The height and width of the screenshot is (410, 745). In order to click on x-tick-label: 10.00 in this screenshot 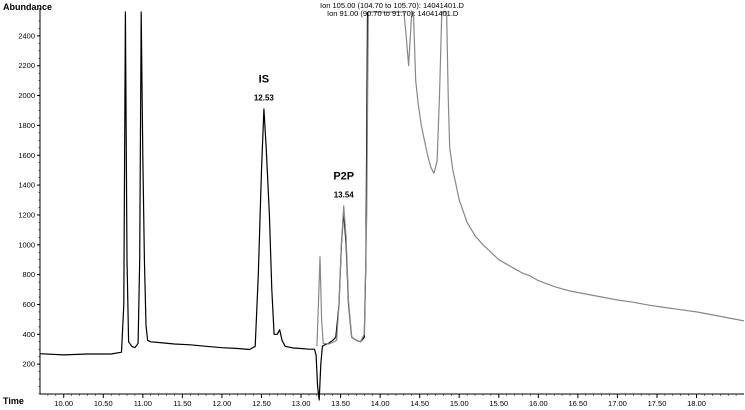, I will do `click(63, 403)`.